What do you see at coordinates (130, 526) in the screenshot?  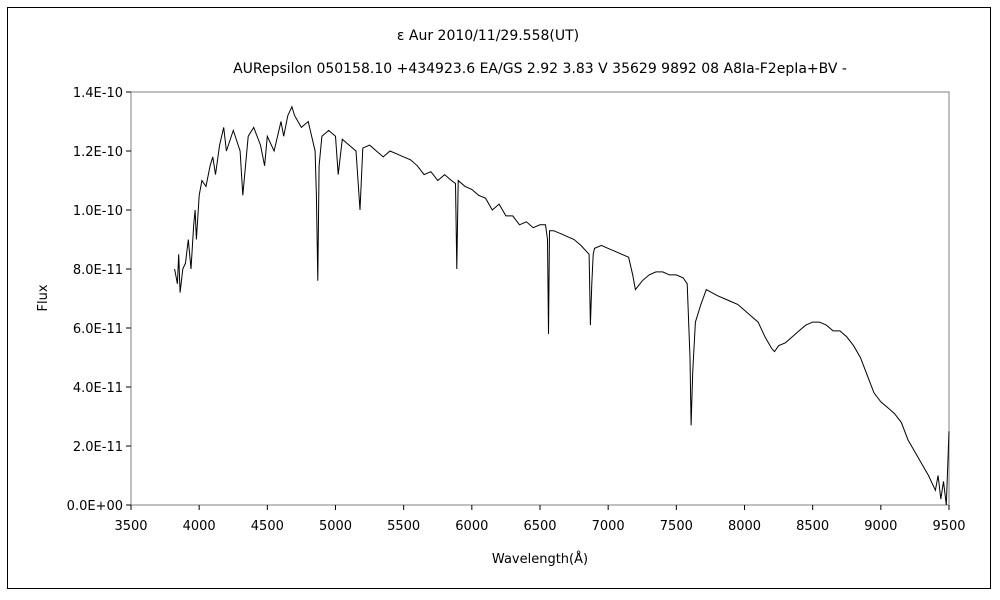 I see `x-tick-label: 3500` at bounding box center [130, 526].